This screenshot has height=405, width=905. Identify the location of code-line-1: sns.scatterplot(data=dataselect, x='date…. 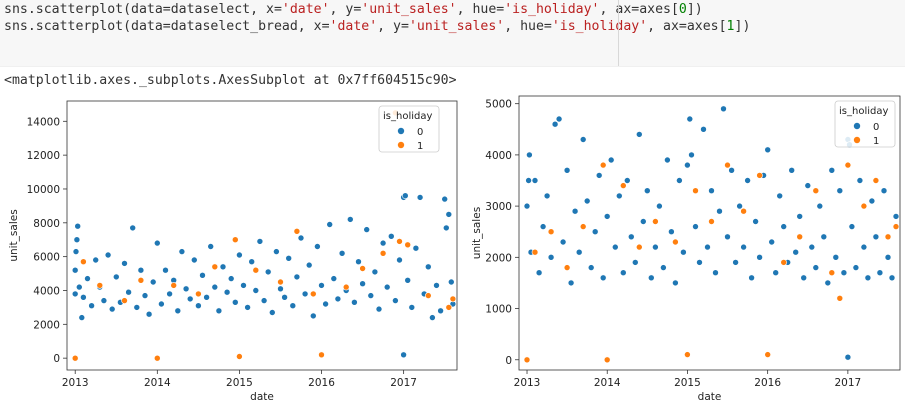
(353, 9).